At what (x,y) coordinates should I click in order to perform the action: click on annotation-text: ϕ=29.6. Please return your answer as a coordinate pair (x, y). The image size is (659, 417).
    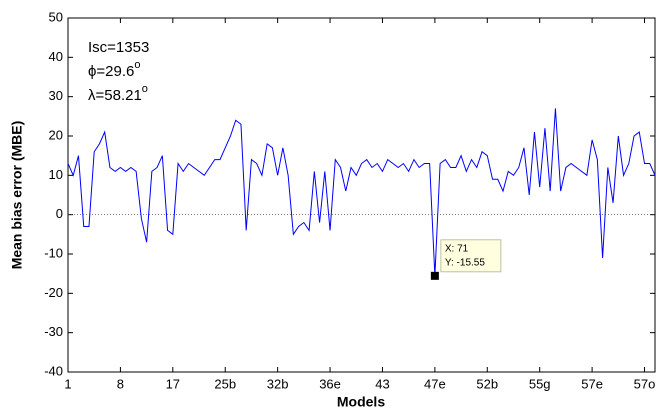
    Looking at the image, I should click on (111, 71).